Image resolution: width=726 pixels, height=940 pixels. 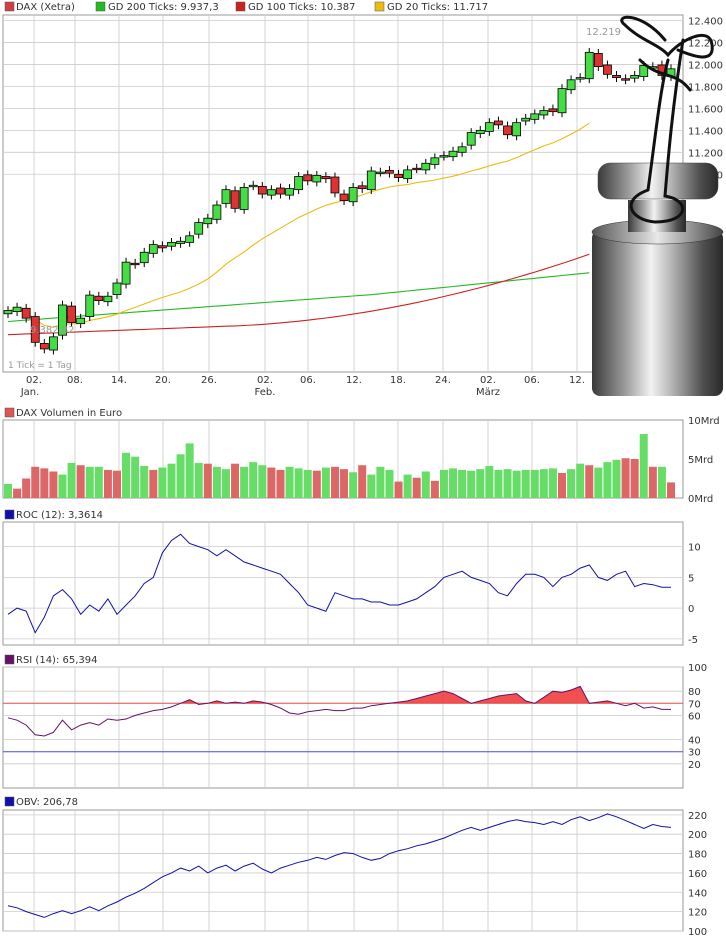 What do you see at coordinates (488, 392) in the screenshot?
I see `price-month-label: März` at bounding box center [488, 392].